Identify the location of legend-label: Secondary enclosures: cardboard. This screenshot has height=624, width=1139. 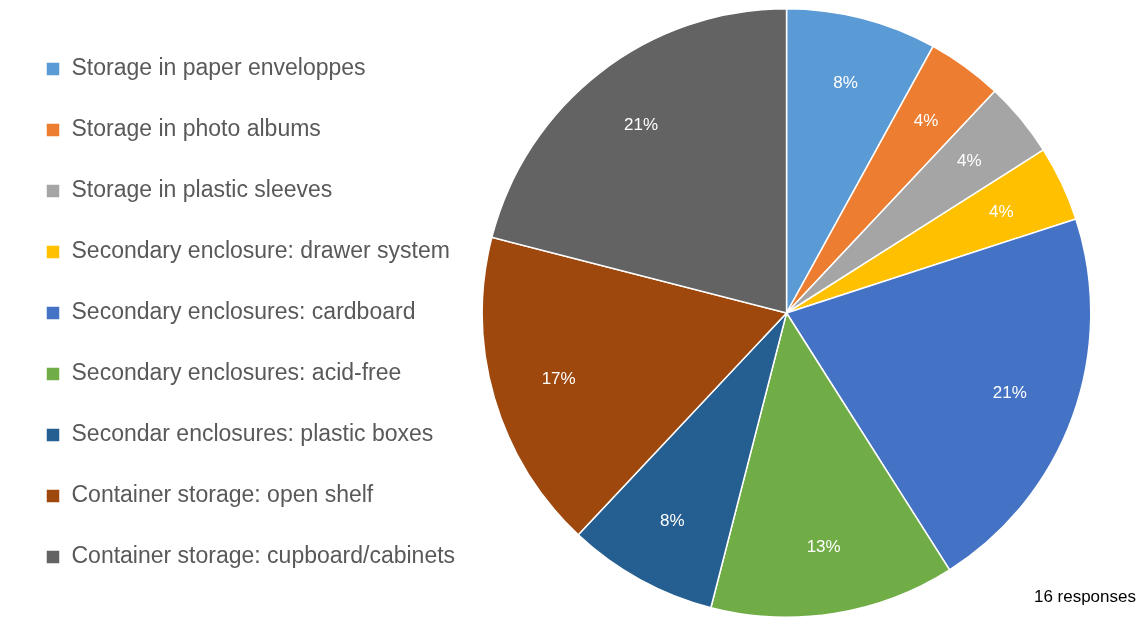
(243, 311).